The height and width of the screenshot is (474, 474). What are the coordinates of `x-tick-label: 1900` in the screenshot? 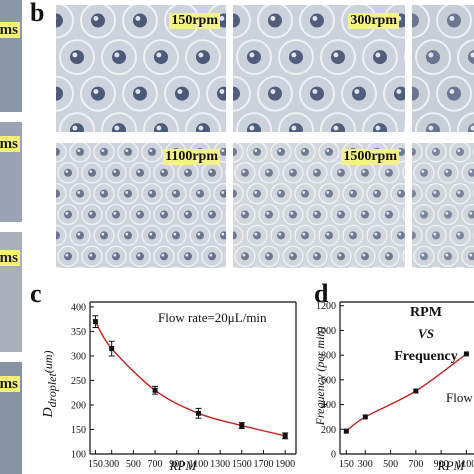 It's located at (285, 464).